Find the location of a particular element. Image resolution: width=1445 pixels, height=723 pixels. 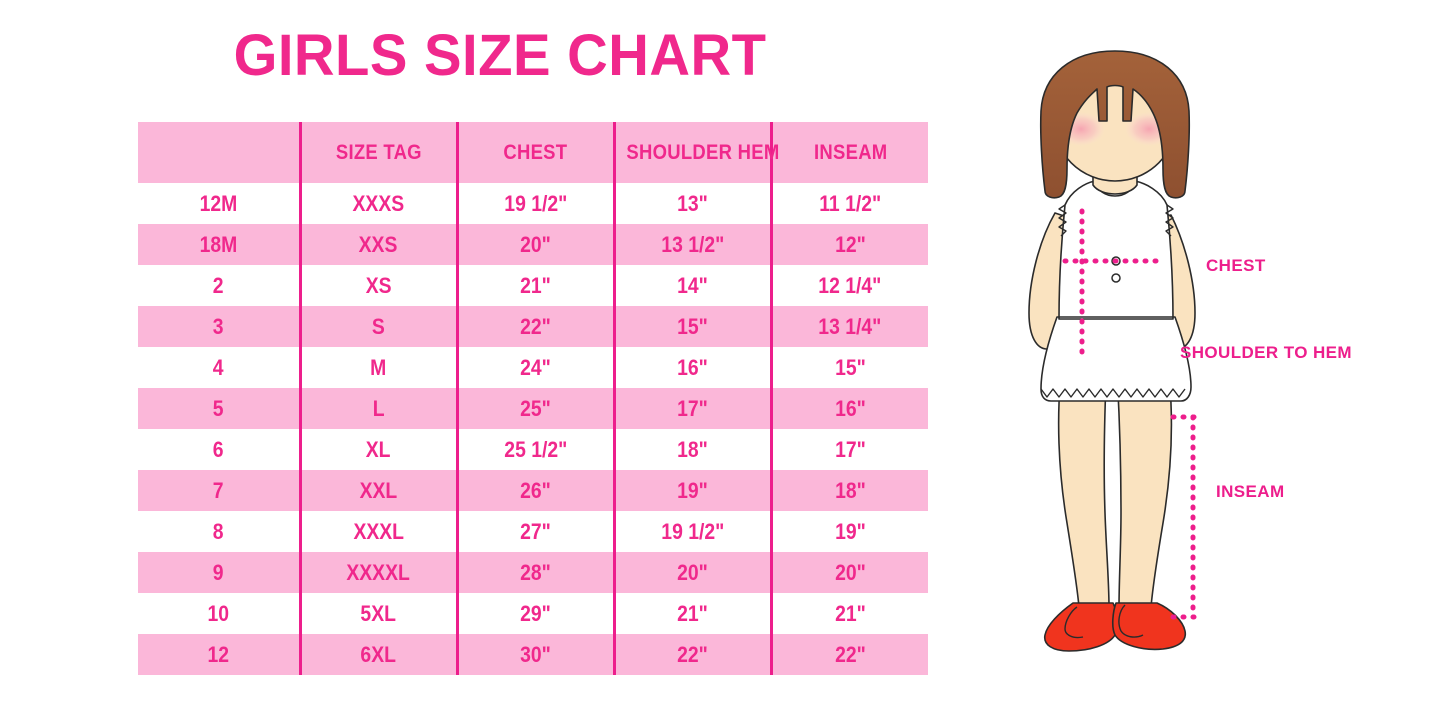

table-cell-size-label: 10 is located at coordinates (218, 613).